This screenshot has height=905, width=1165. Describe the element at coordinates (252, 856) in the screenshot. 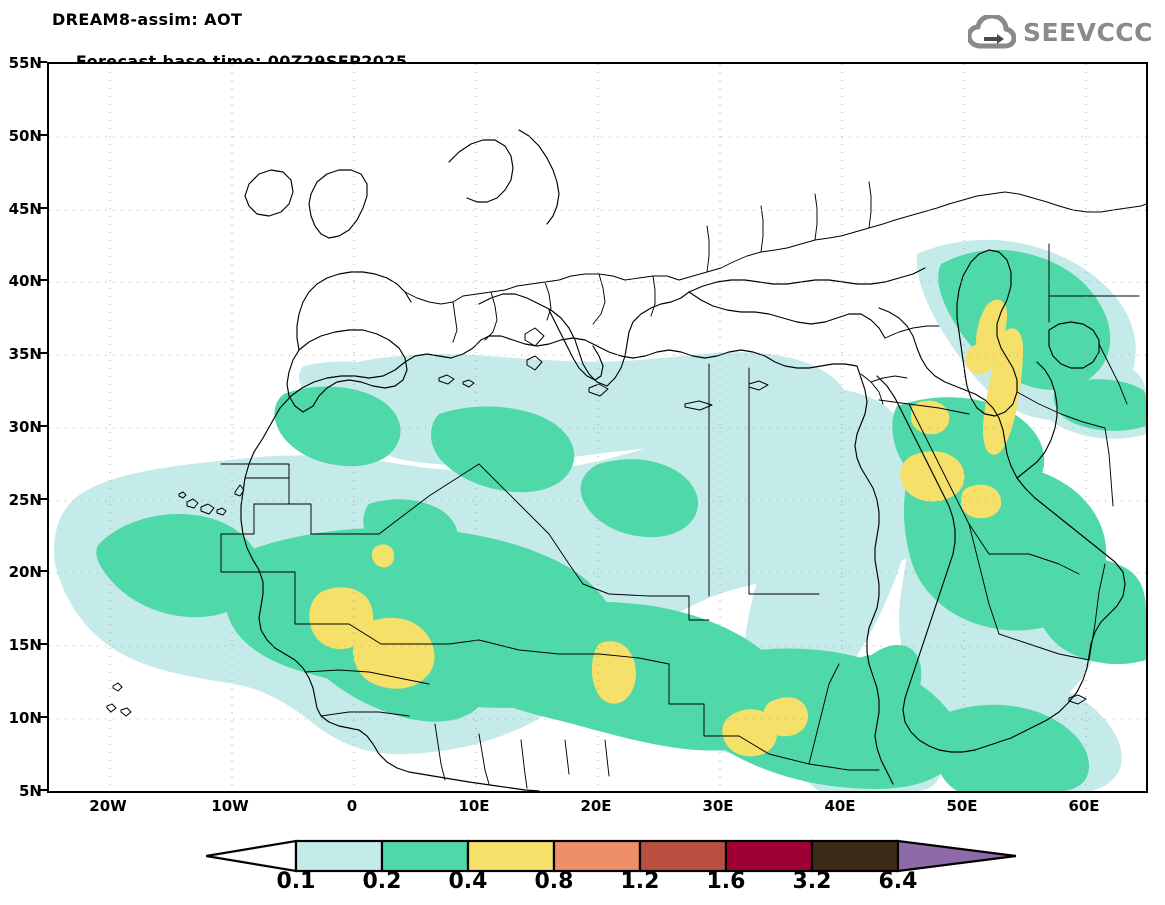

I see `colorbar-segment-under` at that location.